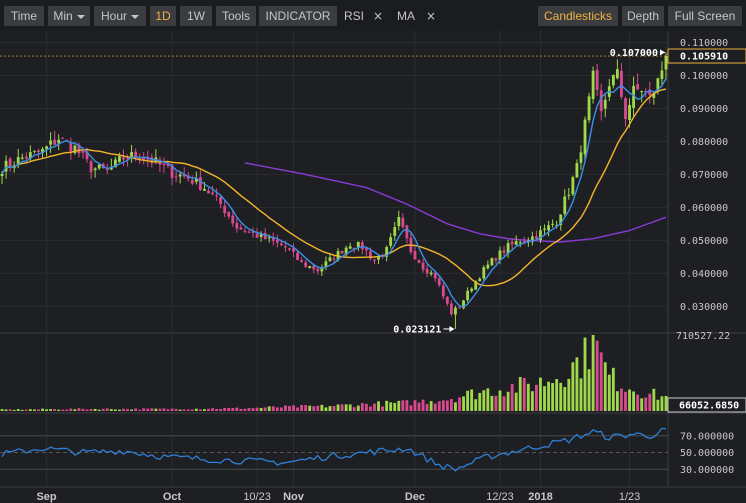 This screenshot has width=746, height=503. What do you see at coordinates (431, 16) in the screenshot?
I see `remove-ma-icon: ×` at bounding box center [431, 16].